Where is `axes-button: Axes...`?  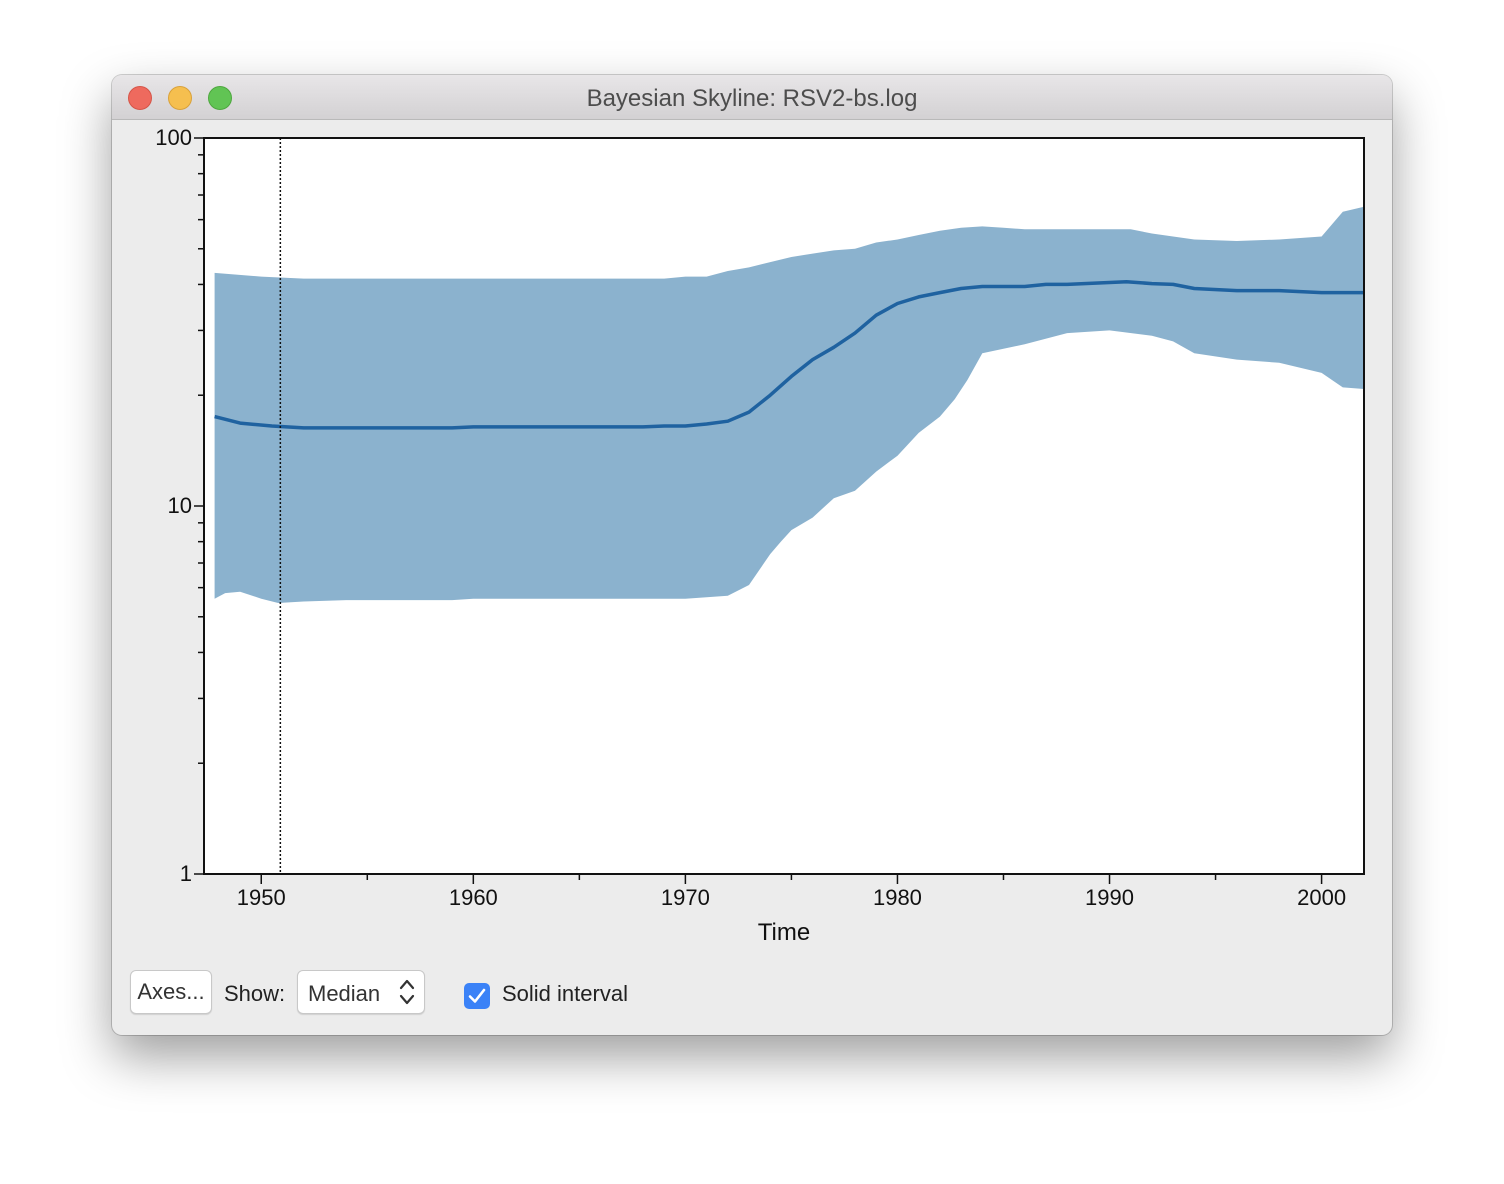
axes-button: Axes... is located at coordinates (171, 992).